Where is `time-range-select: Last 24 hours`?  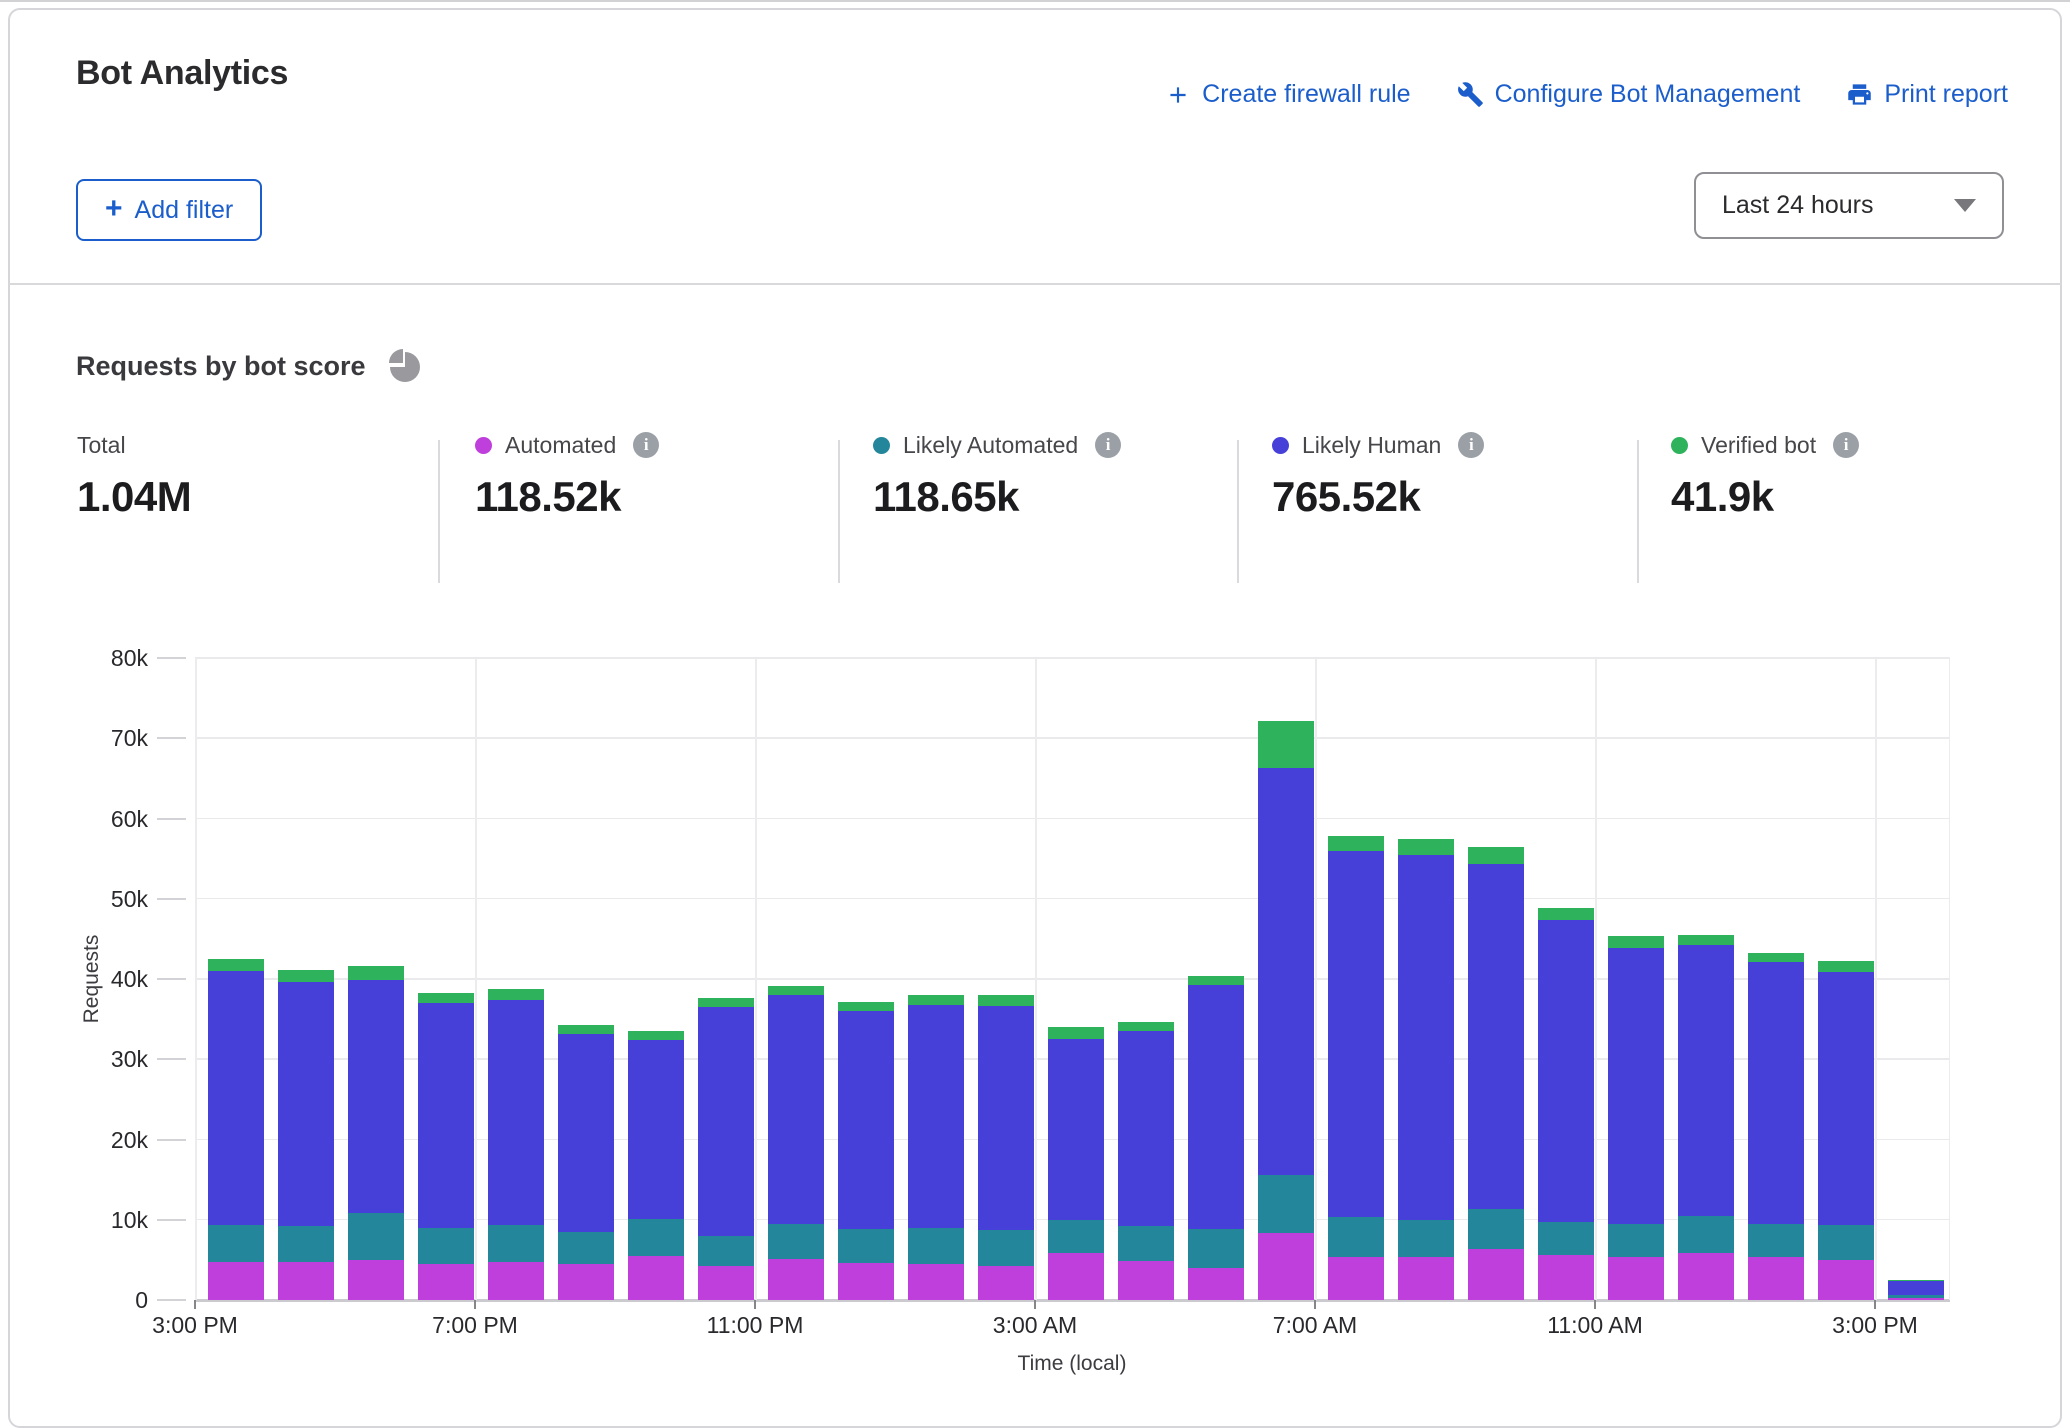 time-range-select: Last 24 hours is located at coordinates (1849, 205).